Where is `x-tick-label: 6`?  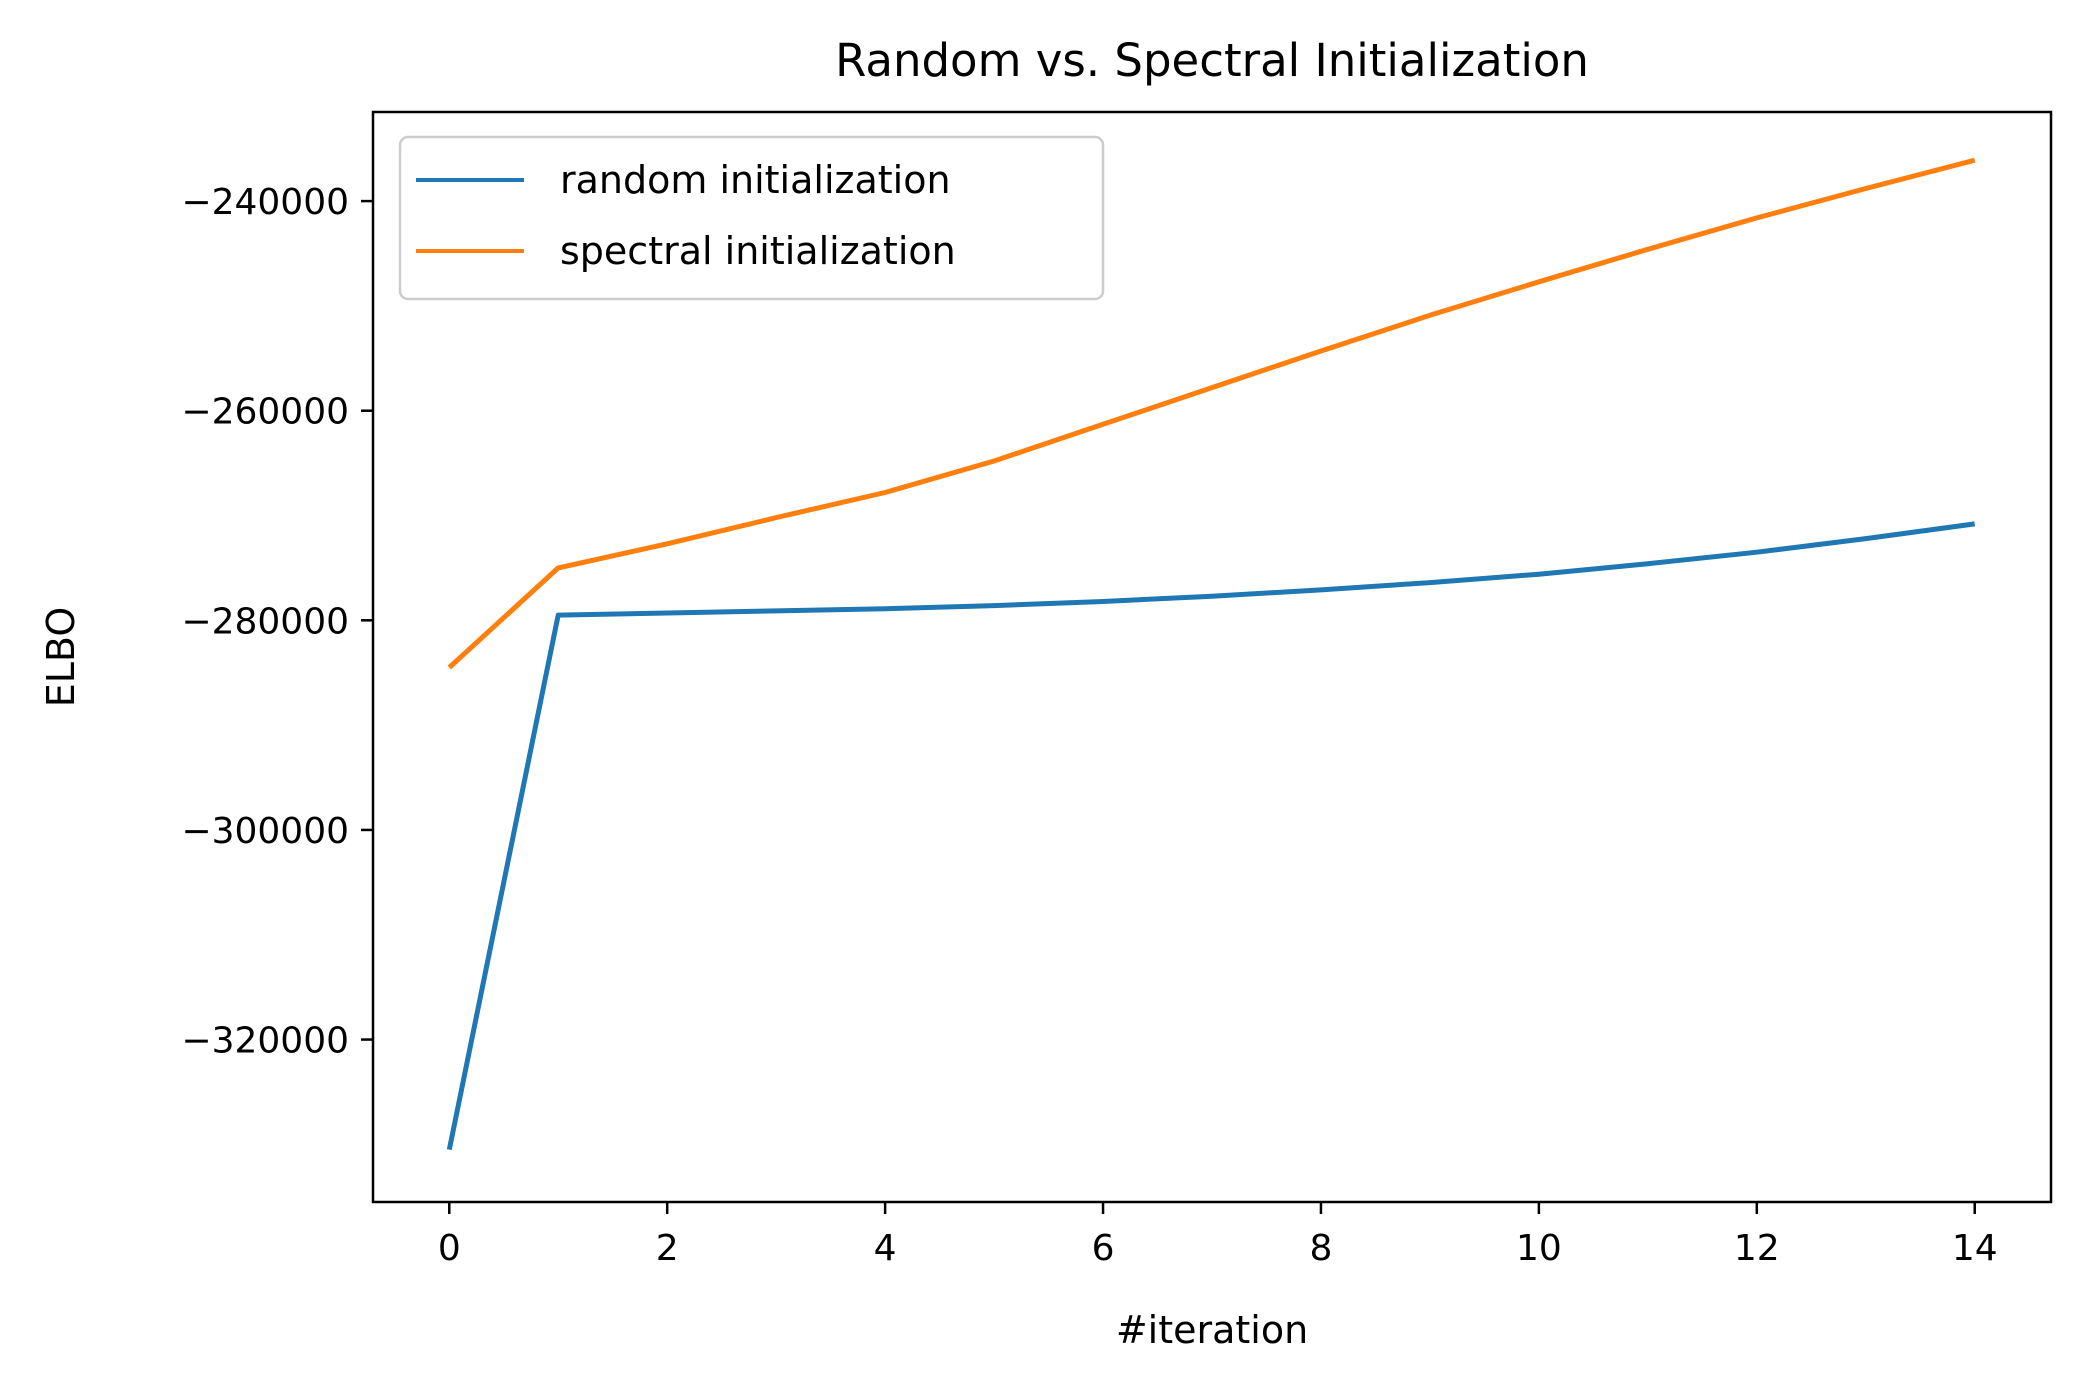
x-tick-label: 6 is located at coordinates (1103, 1248).